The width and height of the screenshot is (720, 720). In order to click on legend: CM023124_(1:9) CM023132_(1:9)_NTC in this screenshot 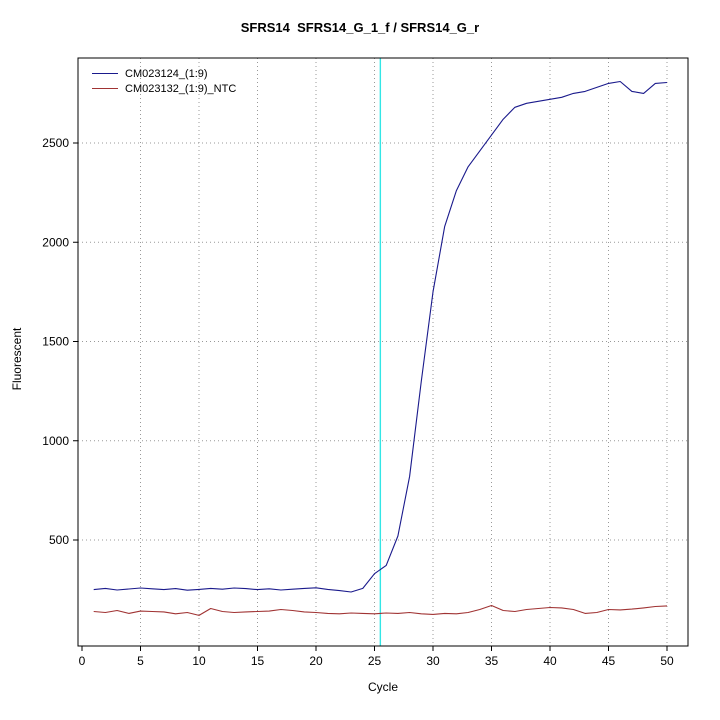, I will do `click(164, 81)`.